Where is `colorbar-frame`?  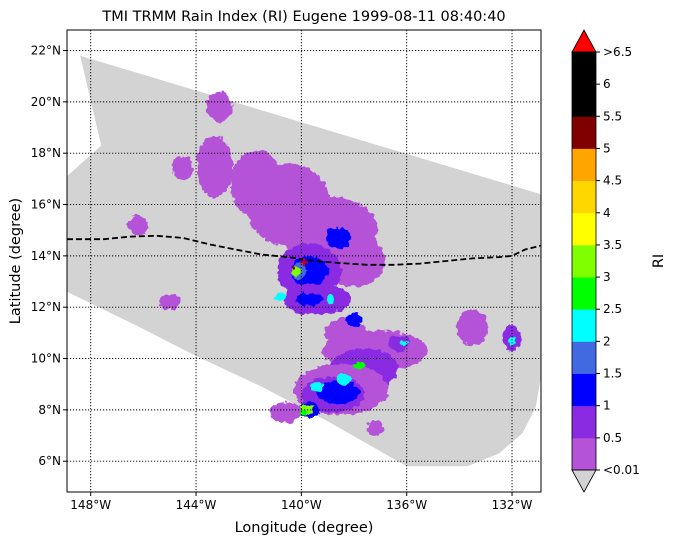 colorbar-frame is located at coordinates (584, 261).